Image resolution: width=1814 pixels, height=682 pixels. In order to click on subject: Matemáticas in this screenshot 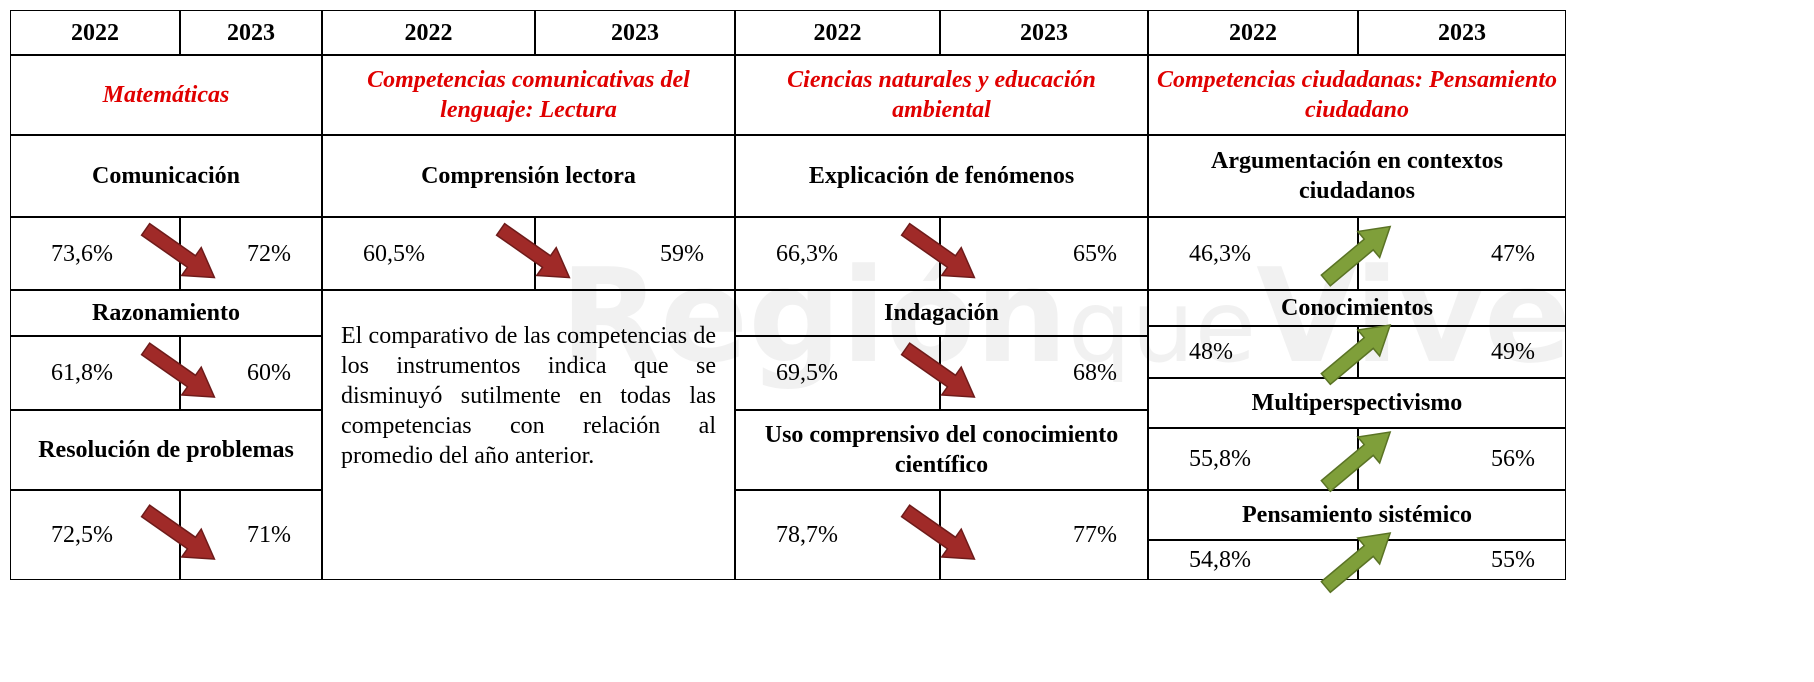, I will do `click(166, 95)`.